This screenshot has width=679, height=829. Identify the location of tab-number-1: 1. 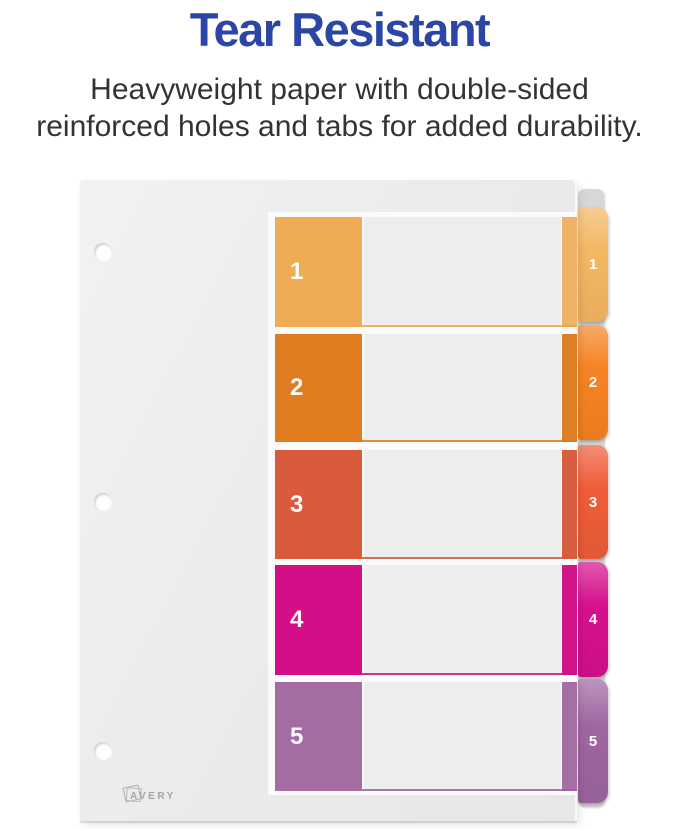
(593, 264).